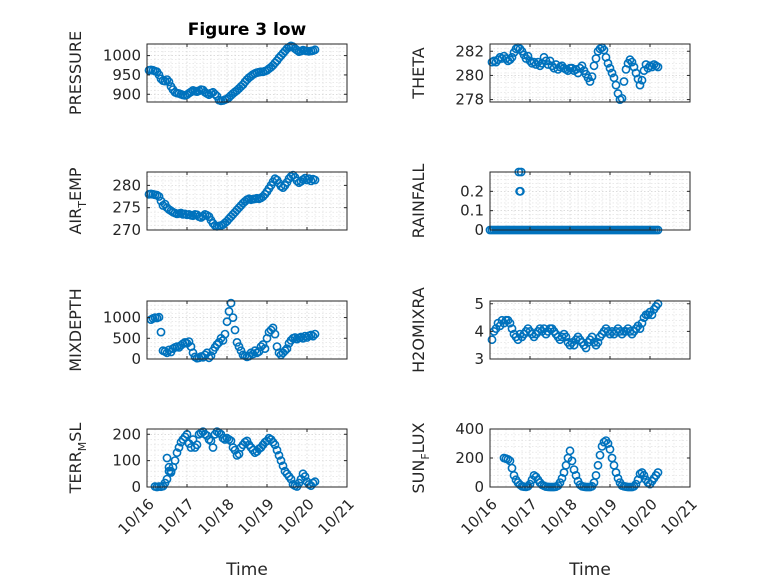  Describe the element at coordinates (126, 75) in the screenshot. I see `y-tick-label: 950` at that location.